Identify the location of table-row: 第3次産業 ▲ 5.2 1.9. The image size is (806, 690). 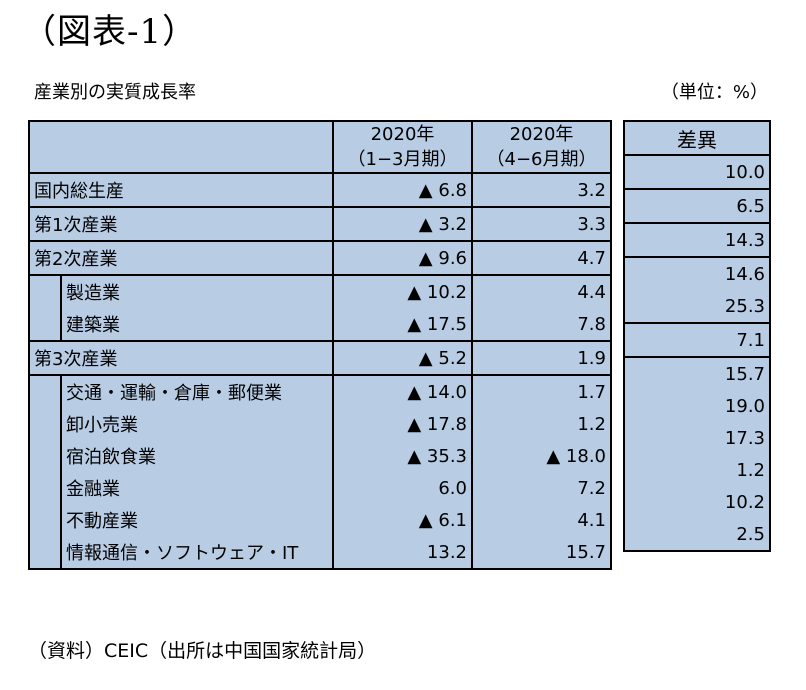
(320, 358).